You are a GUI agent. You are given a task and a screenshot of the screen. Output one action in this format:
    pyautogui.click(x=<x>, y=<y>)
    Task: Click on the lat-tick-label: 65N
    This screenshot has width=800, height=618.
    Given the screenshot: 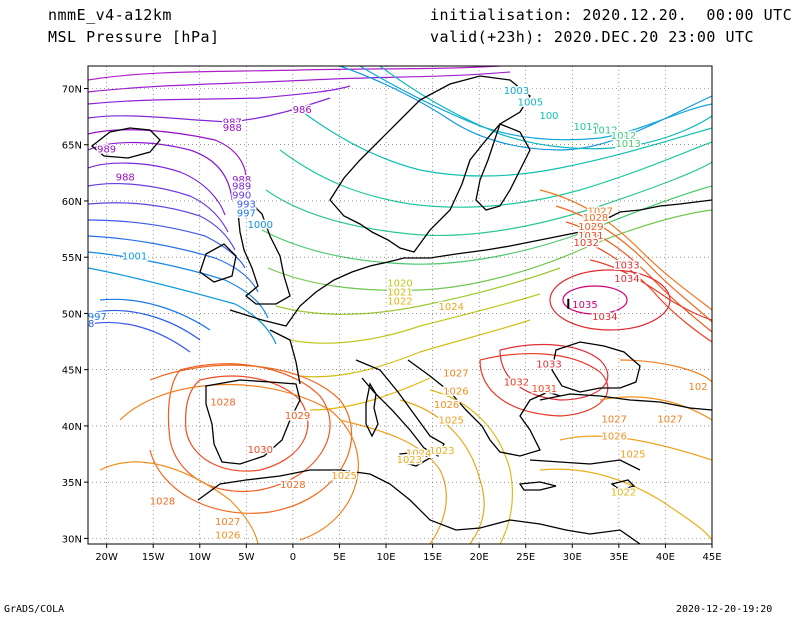 What is the action you would take?
    pyautogui.click(x=72, y=146)
    